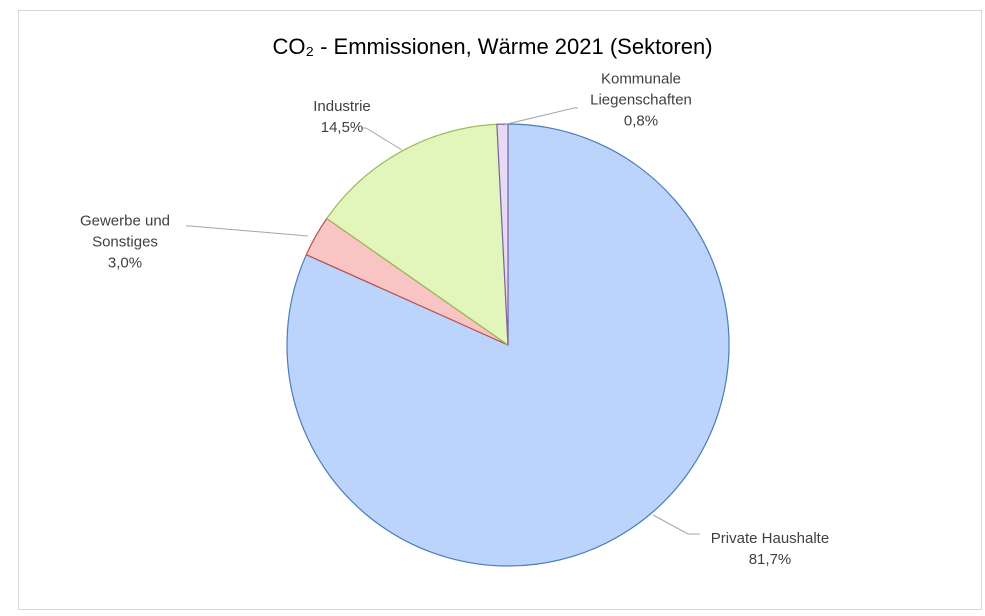 This screenshot has height=616, width=985. I want to click on data-label: Gewerbe und Sonstiges 3,0%, so click(125, 242).